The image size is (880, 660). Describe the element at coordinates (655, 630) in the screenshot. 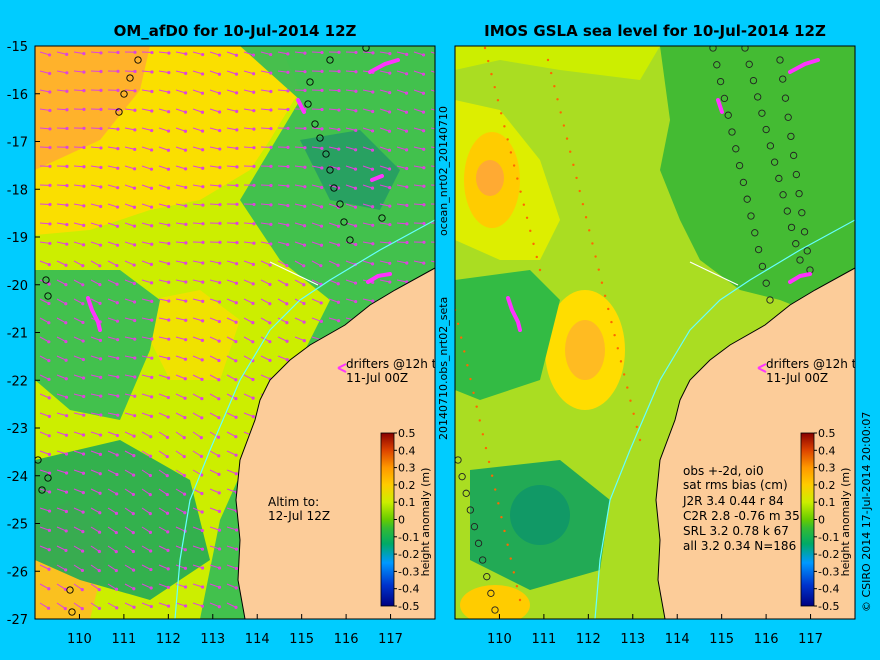

I see `right-x-ticks: 110 111 112 113 114 115 116 117` at that location.